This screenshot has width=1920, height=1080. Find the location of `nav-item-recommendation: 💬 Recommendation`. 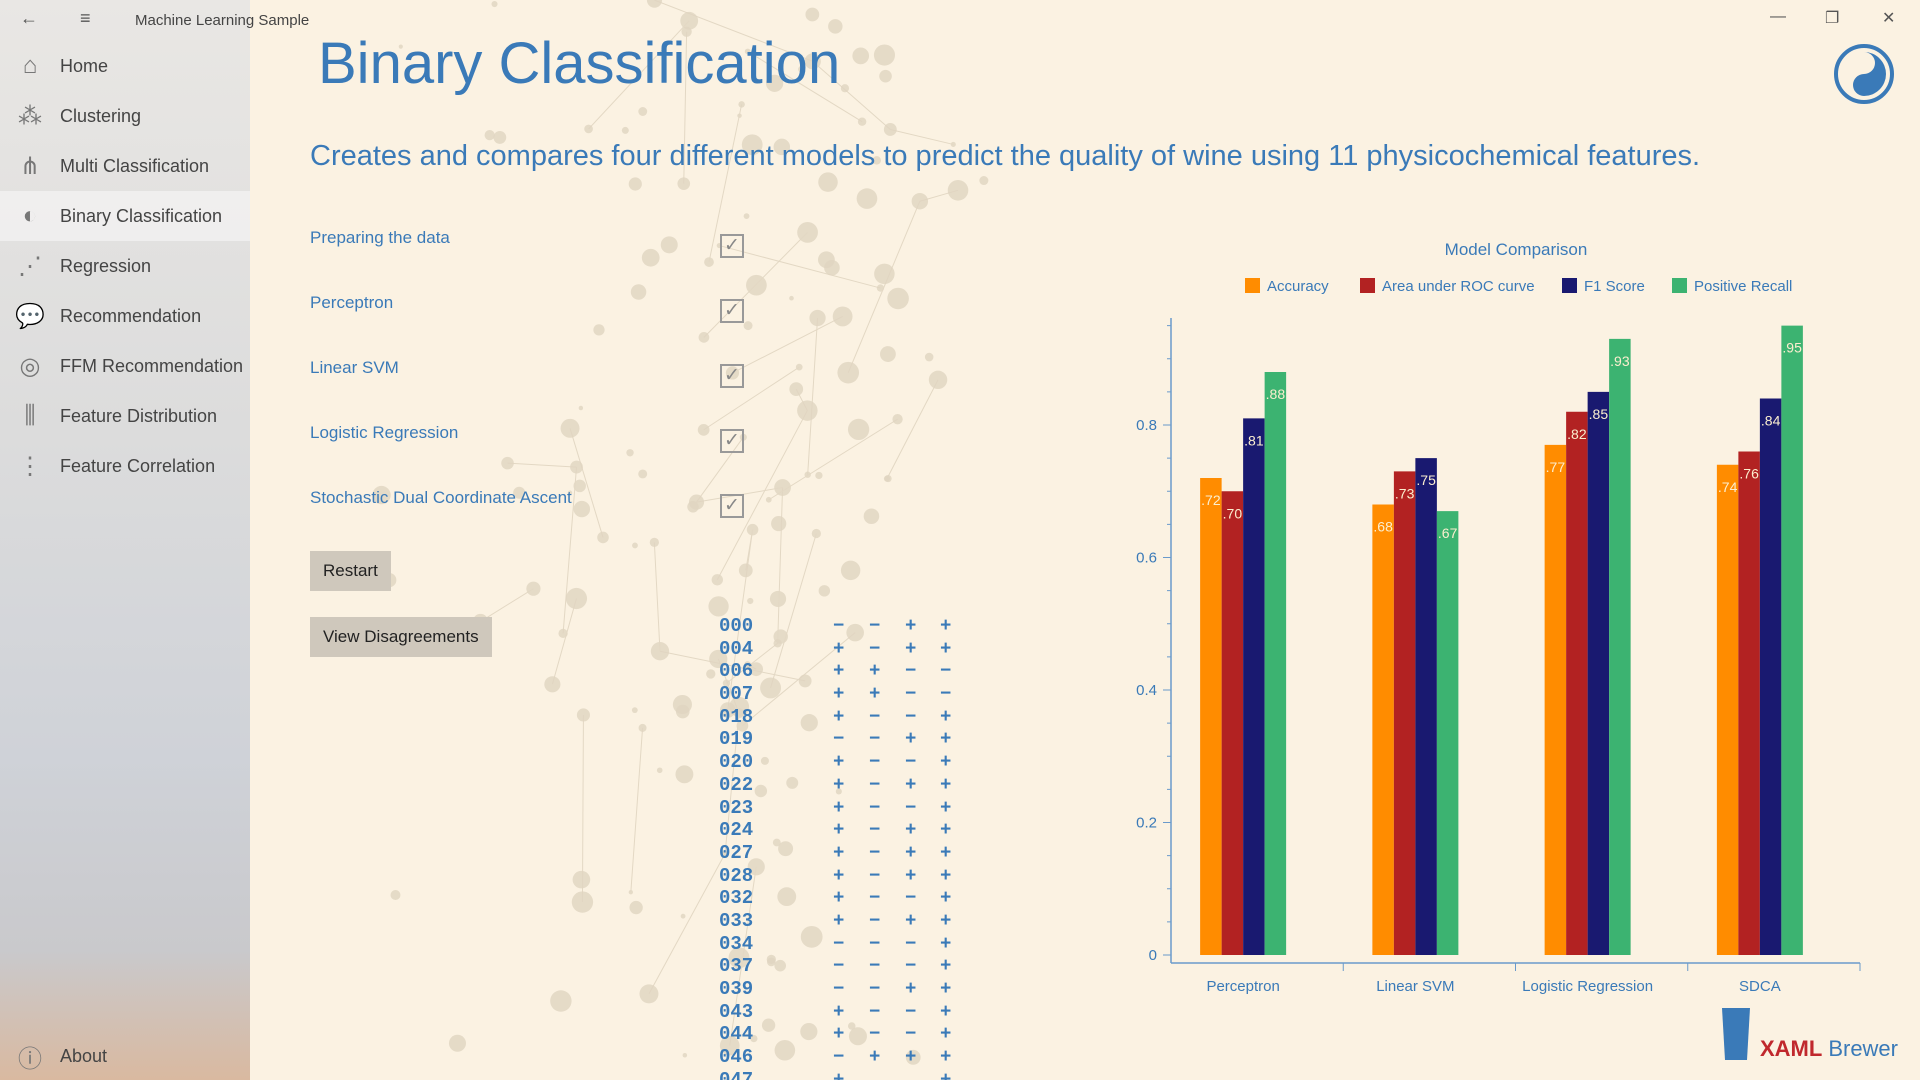

nav-item-recommendation: 💬 Recommendation is located at coordinates (125, 316).